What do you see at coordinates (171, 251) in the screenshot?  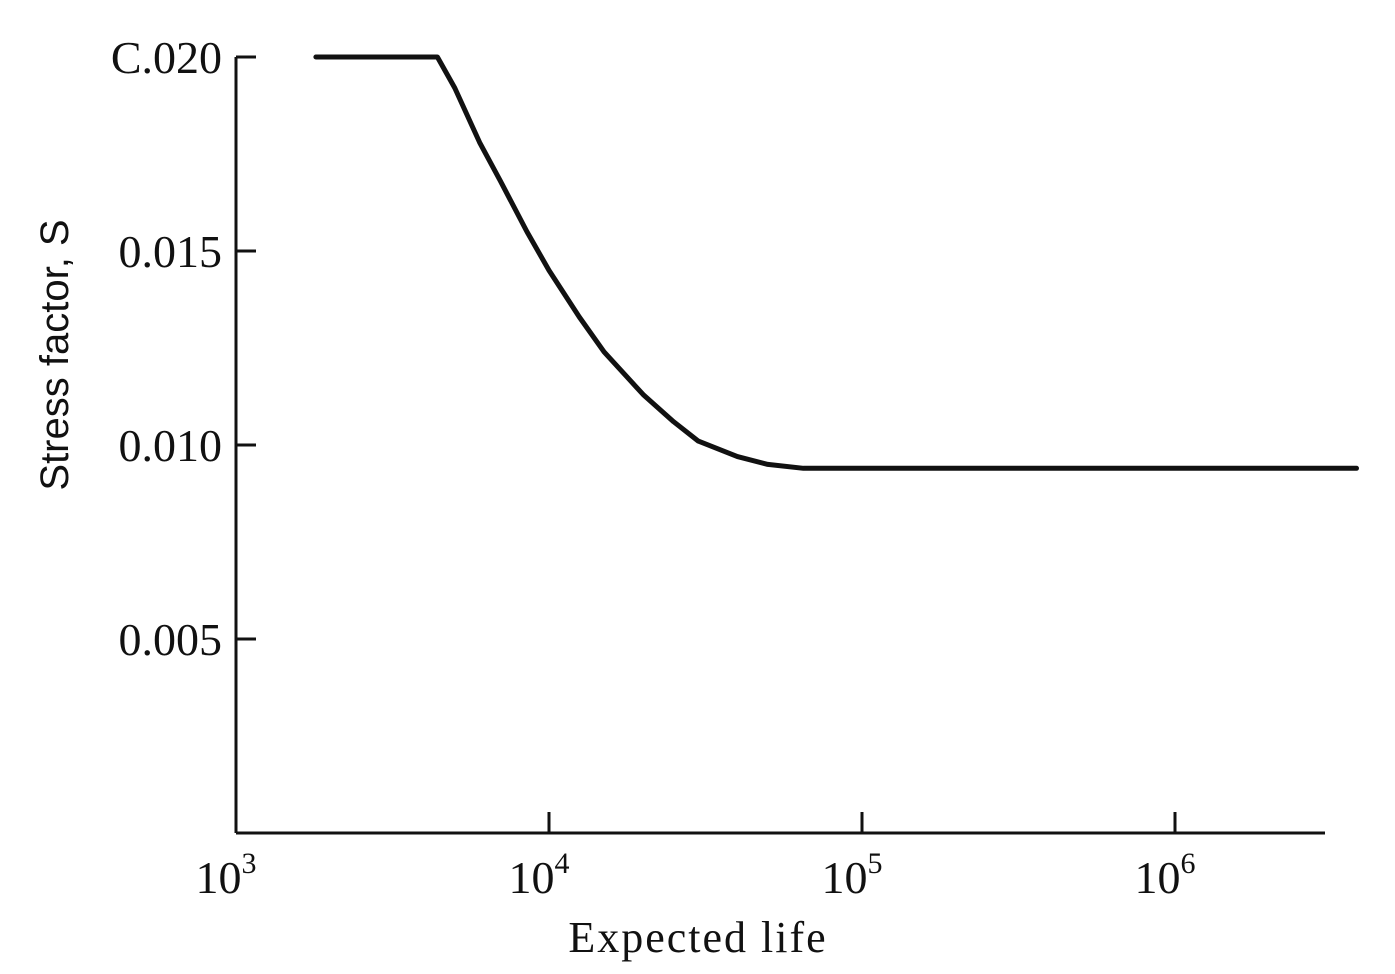 I see `y-tick-label: 0.015` at bounding box center [171, 251].